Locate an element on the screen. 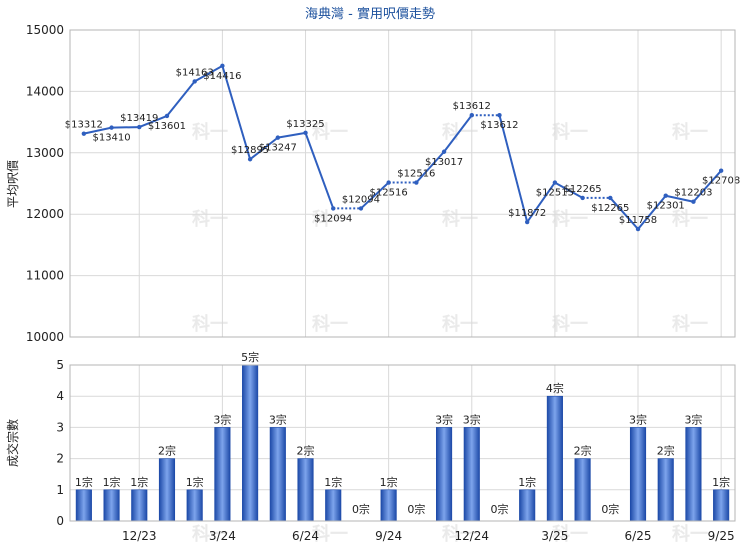  bar-y-tick-label: 2 is located at coordinates (60, 459).